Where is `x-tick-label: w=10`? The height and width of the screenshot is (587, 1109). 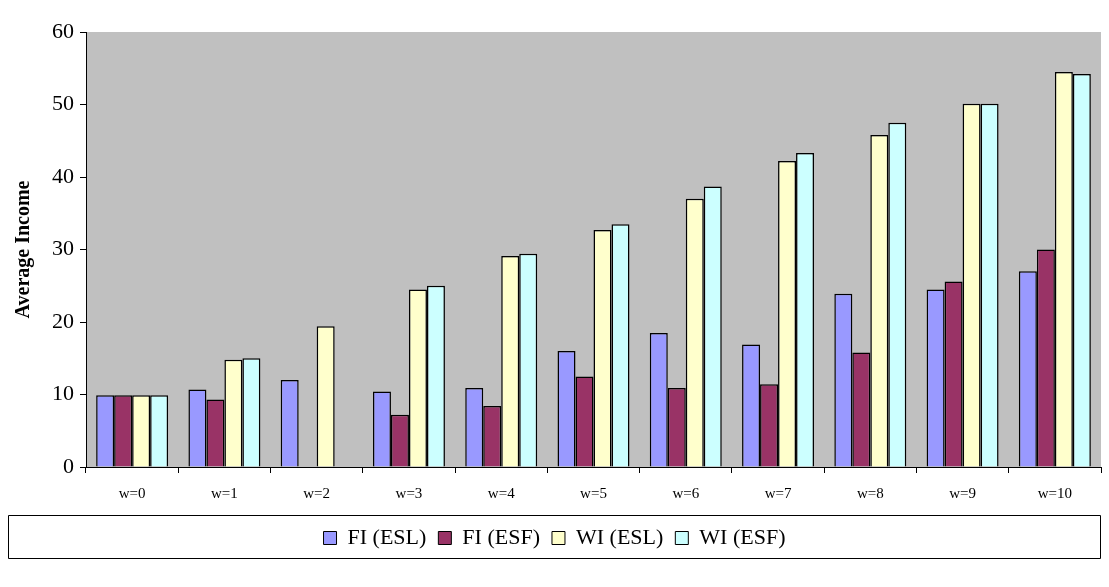 x-tick-label: w=10 is located at coordinates (1055, 492).